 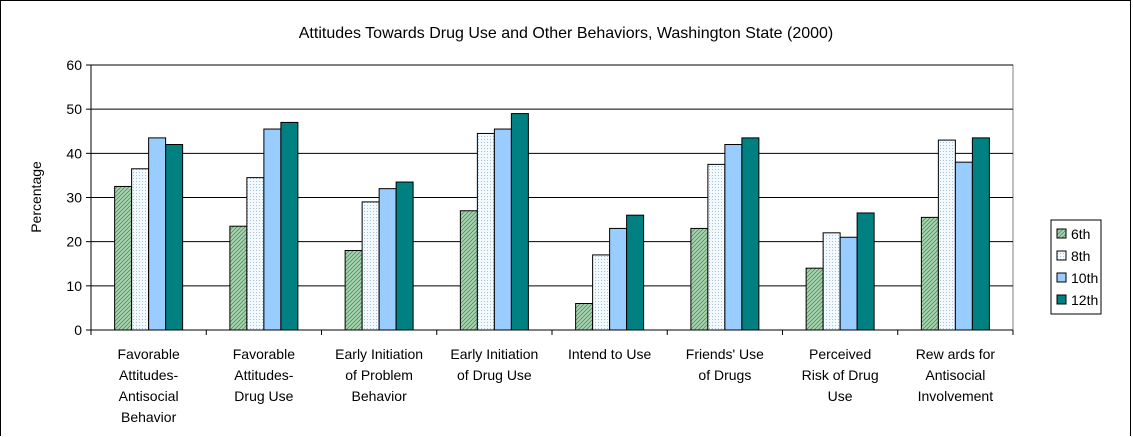 What do you see at coordinates (724, 375) in the screenshot?
I see `x-tick-label: of Drugs` at bounding box center [724, 375].